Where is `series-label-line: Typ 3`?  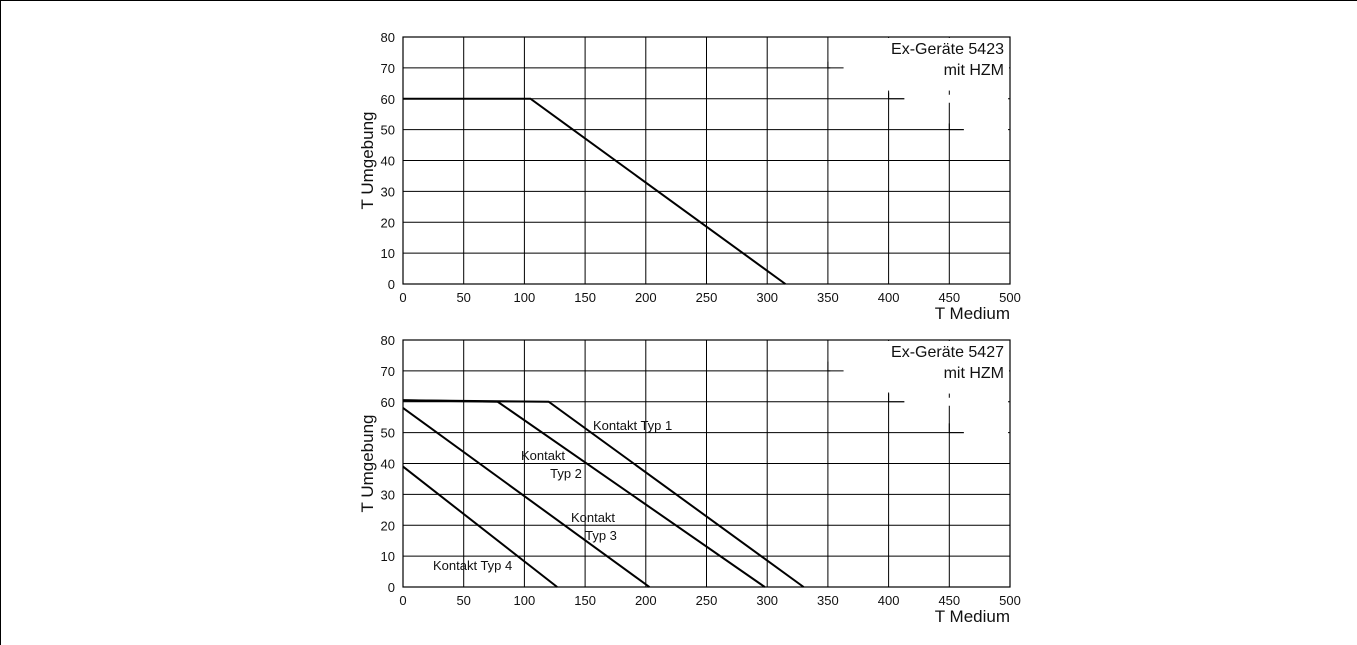
series-label-line: Typ 3 is located at coordinates (601, 535).